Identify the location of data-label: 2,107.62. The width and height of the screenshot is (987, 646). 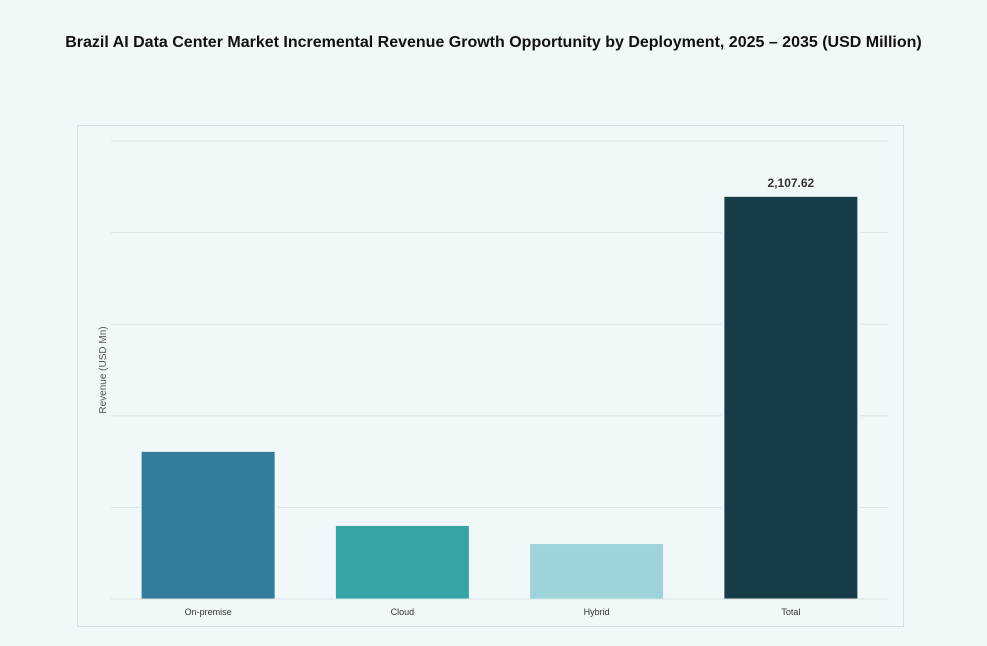
(791, 183).